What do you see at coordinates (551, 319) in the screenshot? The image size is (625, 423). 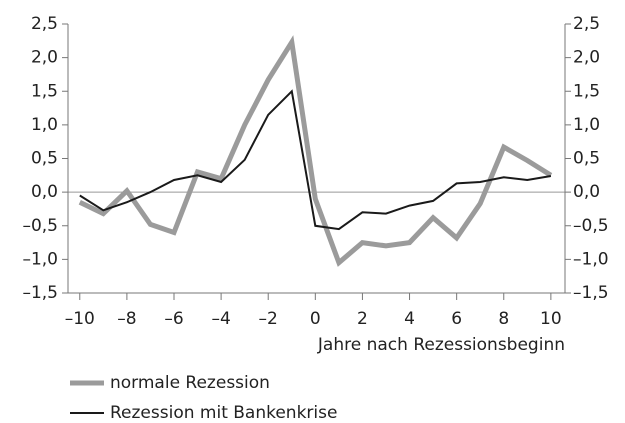 I see `x-tick-label: 10` at bounding box center [551, 319].